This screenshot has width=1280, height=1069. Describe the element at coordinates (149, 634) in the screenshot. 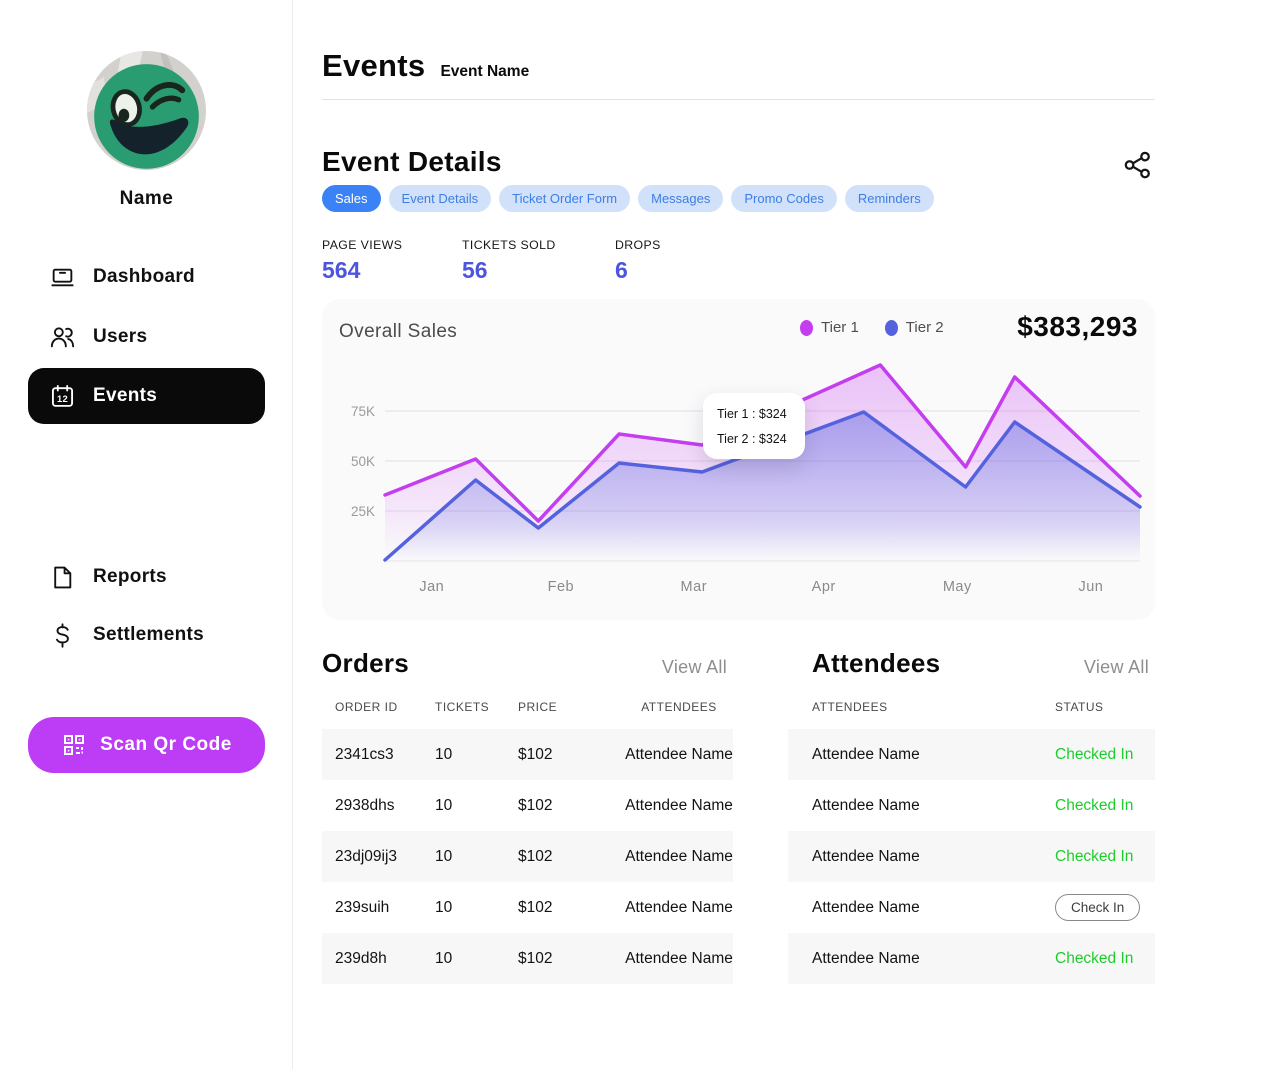

I see `sidebar-item-label: Settlements` at that location.